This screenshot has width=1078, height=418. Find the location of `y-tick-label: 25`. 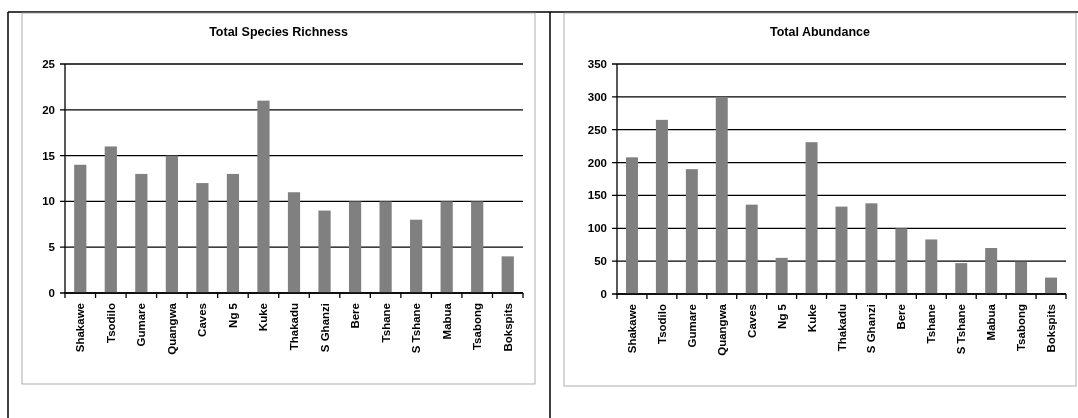

y-tick-label: 25 is located at coordinates (49, 64).